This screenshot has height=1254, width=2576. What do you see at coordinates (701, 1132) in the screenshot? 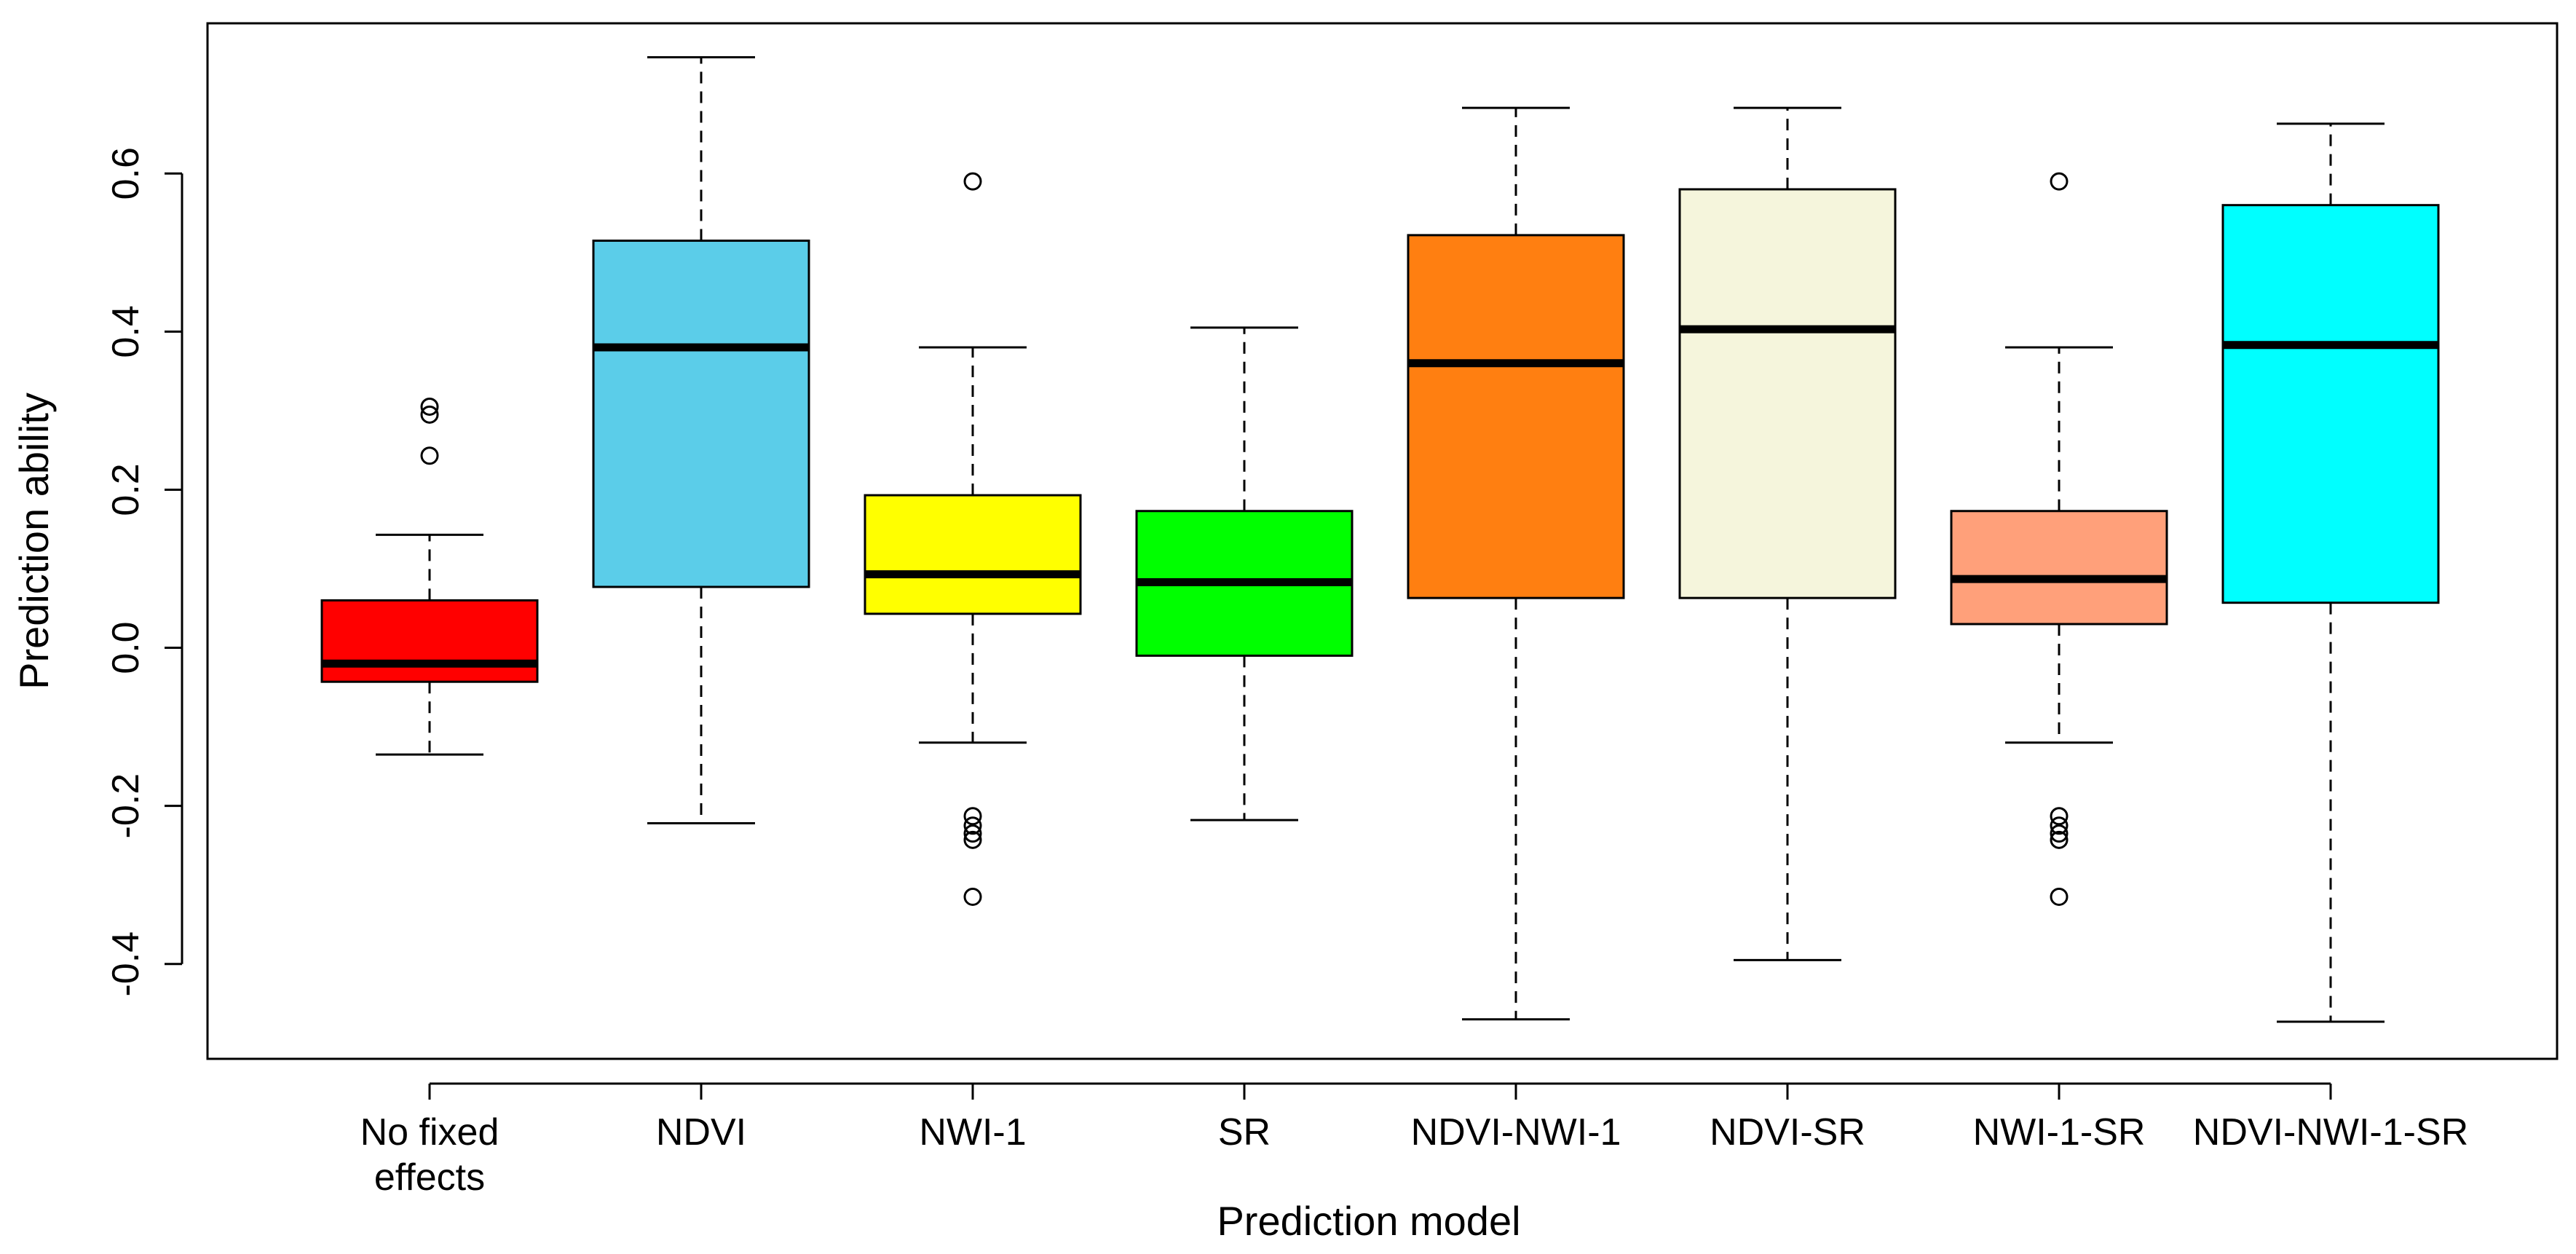
I see `x-tick-label: NDVI` at bounding box center [701, 1132].